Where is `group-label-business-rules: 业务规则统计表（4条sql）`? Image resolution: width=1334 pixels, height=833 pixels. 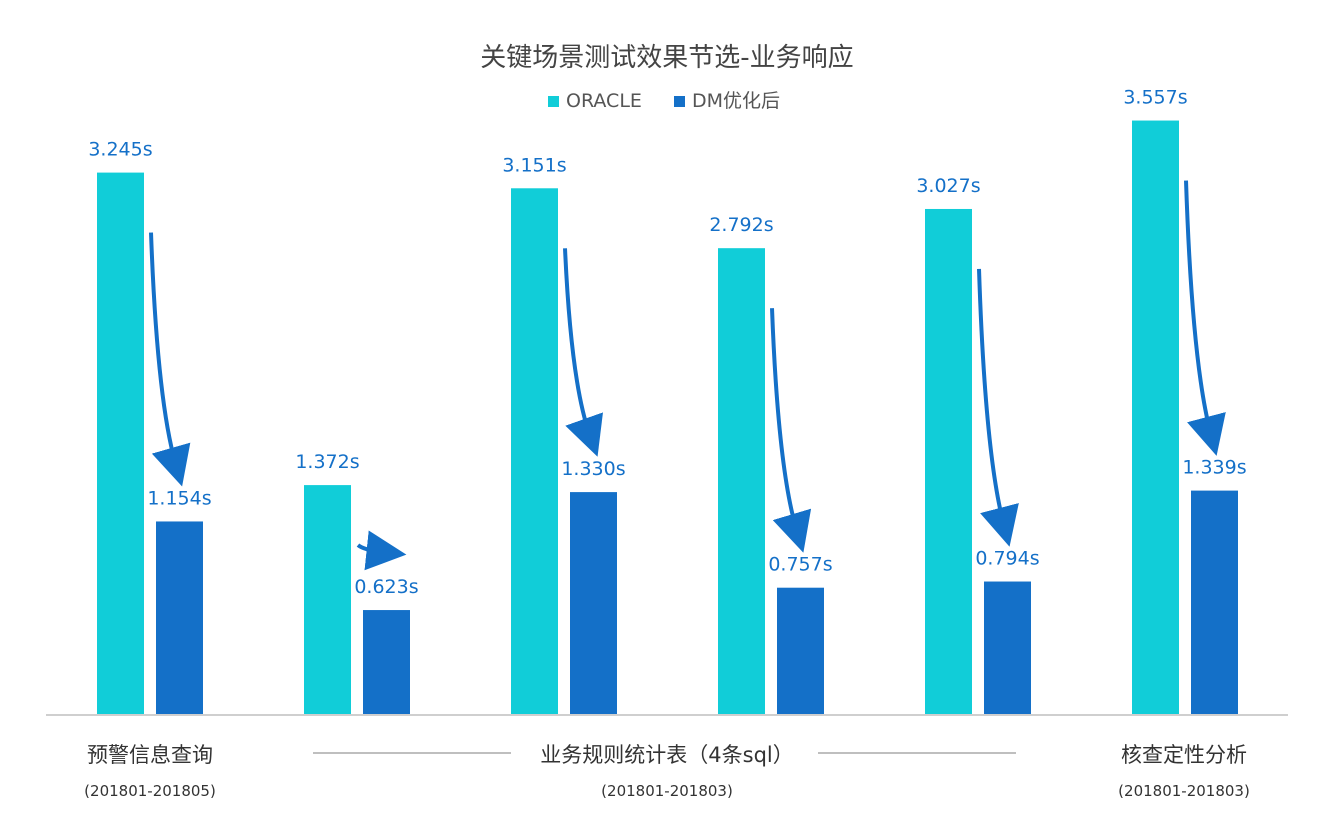 group-label-business-rules: 业务规则统计表（4条sql） is located at coordinates (666, 755).